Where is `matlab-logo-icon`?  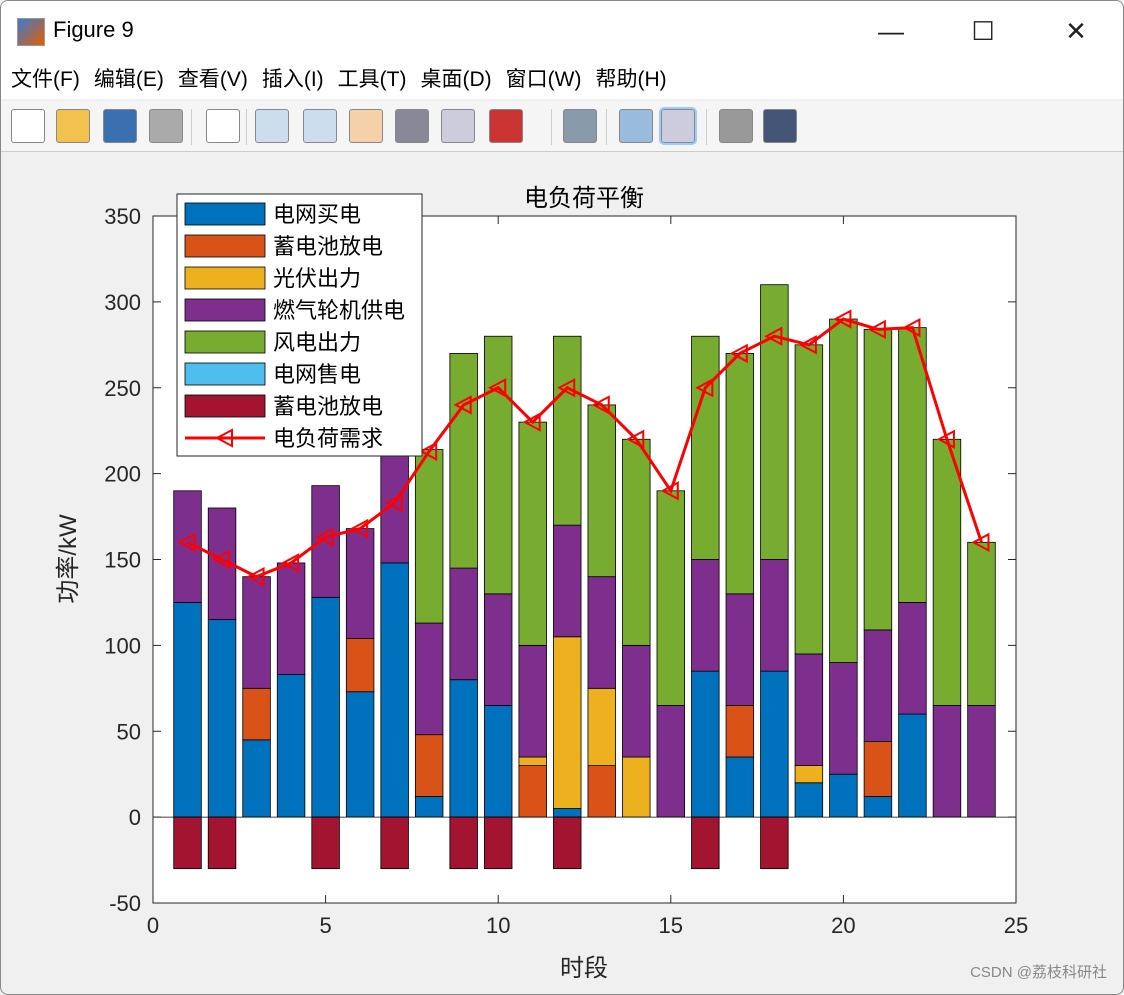
matlab-logo-icon is located at coordinates (31, 32).